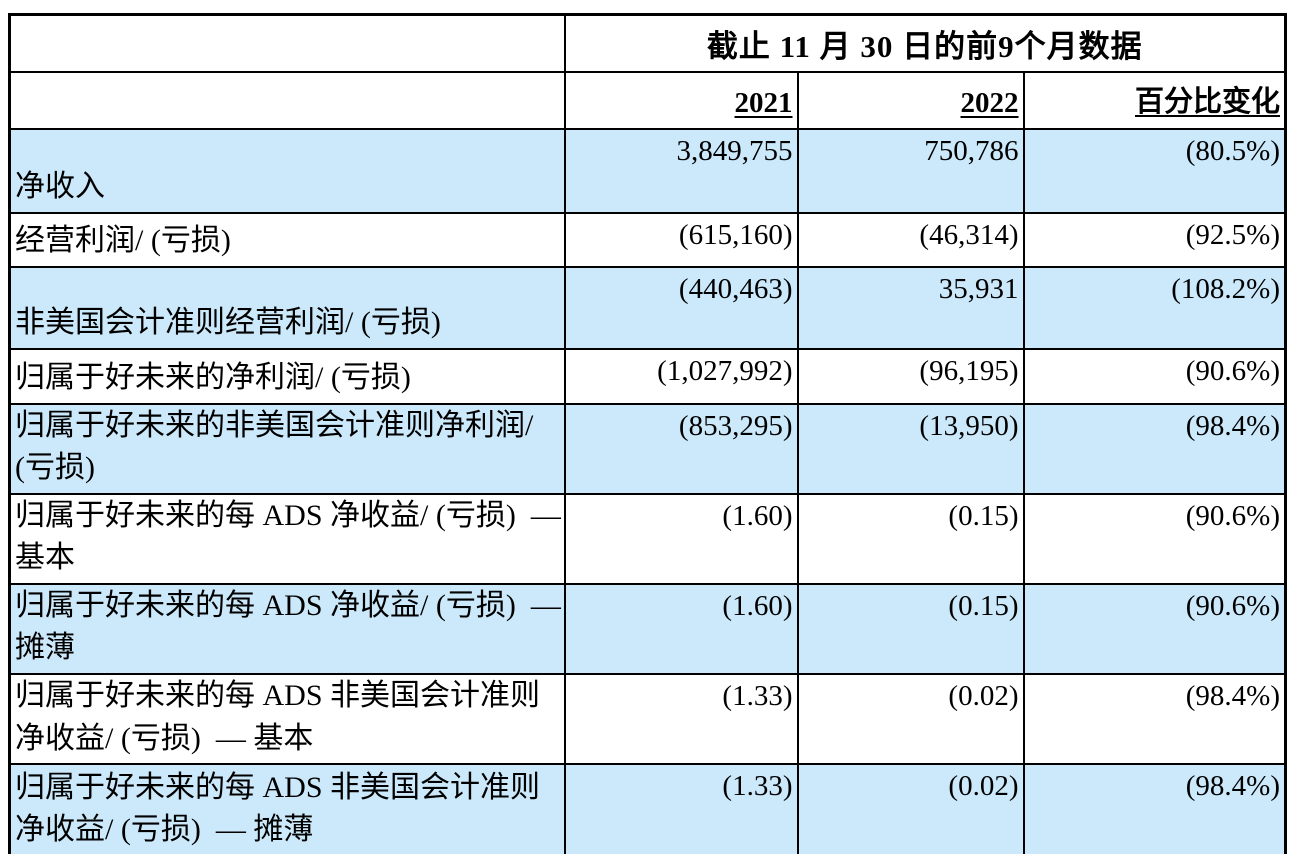 Image resolution: width=1294 pixels, height=854 pixels. Describe the element at coordinates (287, 808) in the screenshot. I see `row-label: 归属于好未来的每 ADS 非美国会计准则净收益/ (亏损) — 摊薄` at that location.